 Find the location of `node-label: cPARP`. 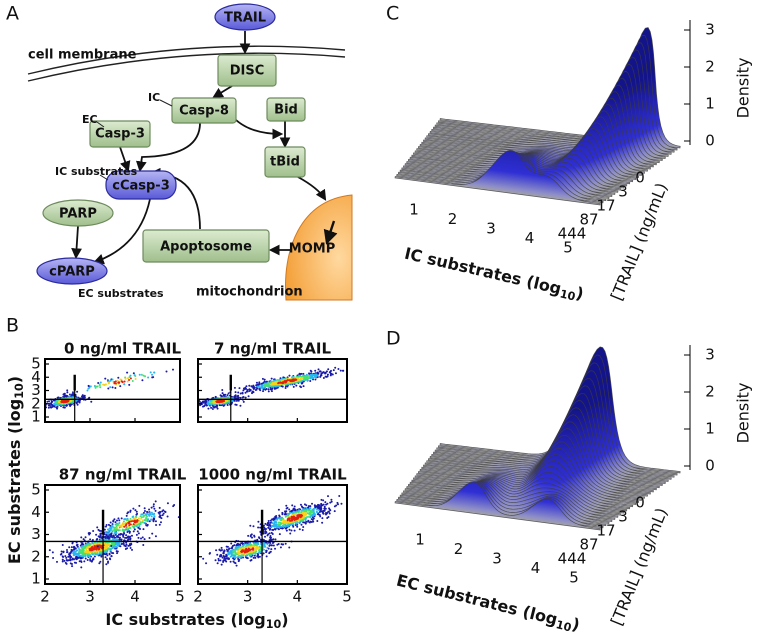

node-label: cPARP is located at coordinates (72, 272).